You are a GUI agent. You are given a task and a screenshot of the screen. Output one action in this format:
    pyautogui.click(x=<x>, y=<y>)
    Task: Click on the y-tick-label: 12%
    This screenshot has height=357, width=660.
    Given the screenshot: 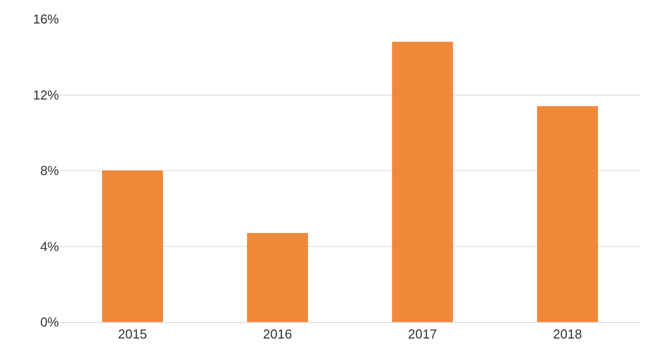 What is the action you would take?
    pyautogui.click(x=46, y=94)
    